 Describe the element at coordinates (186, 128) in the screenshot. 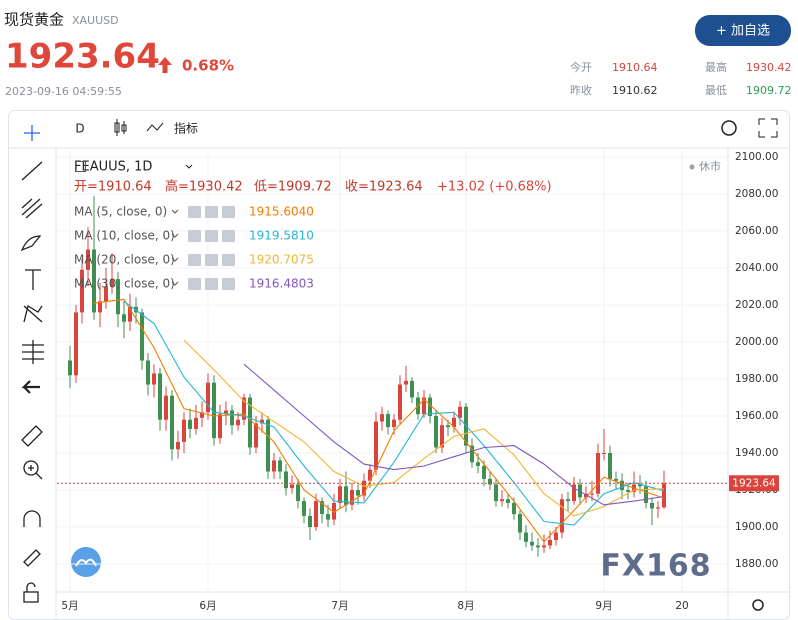

I see `indicators-button: 指标` at that location.